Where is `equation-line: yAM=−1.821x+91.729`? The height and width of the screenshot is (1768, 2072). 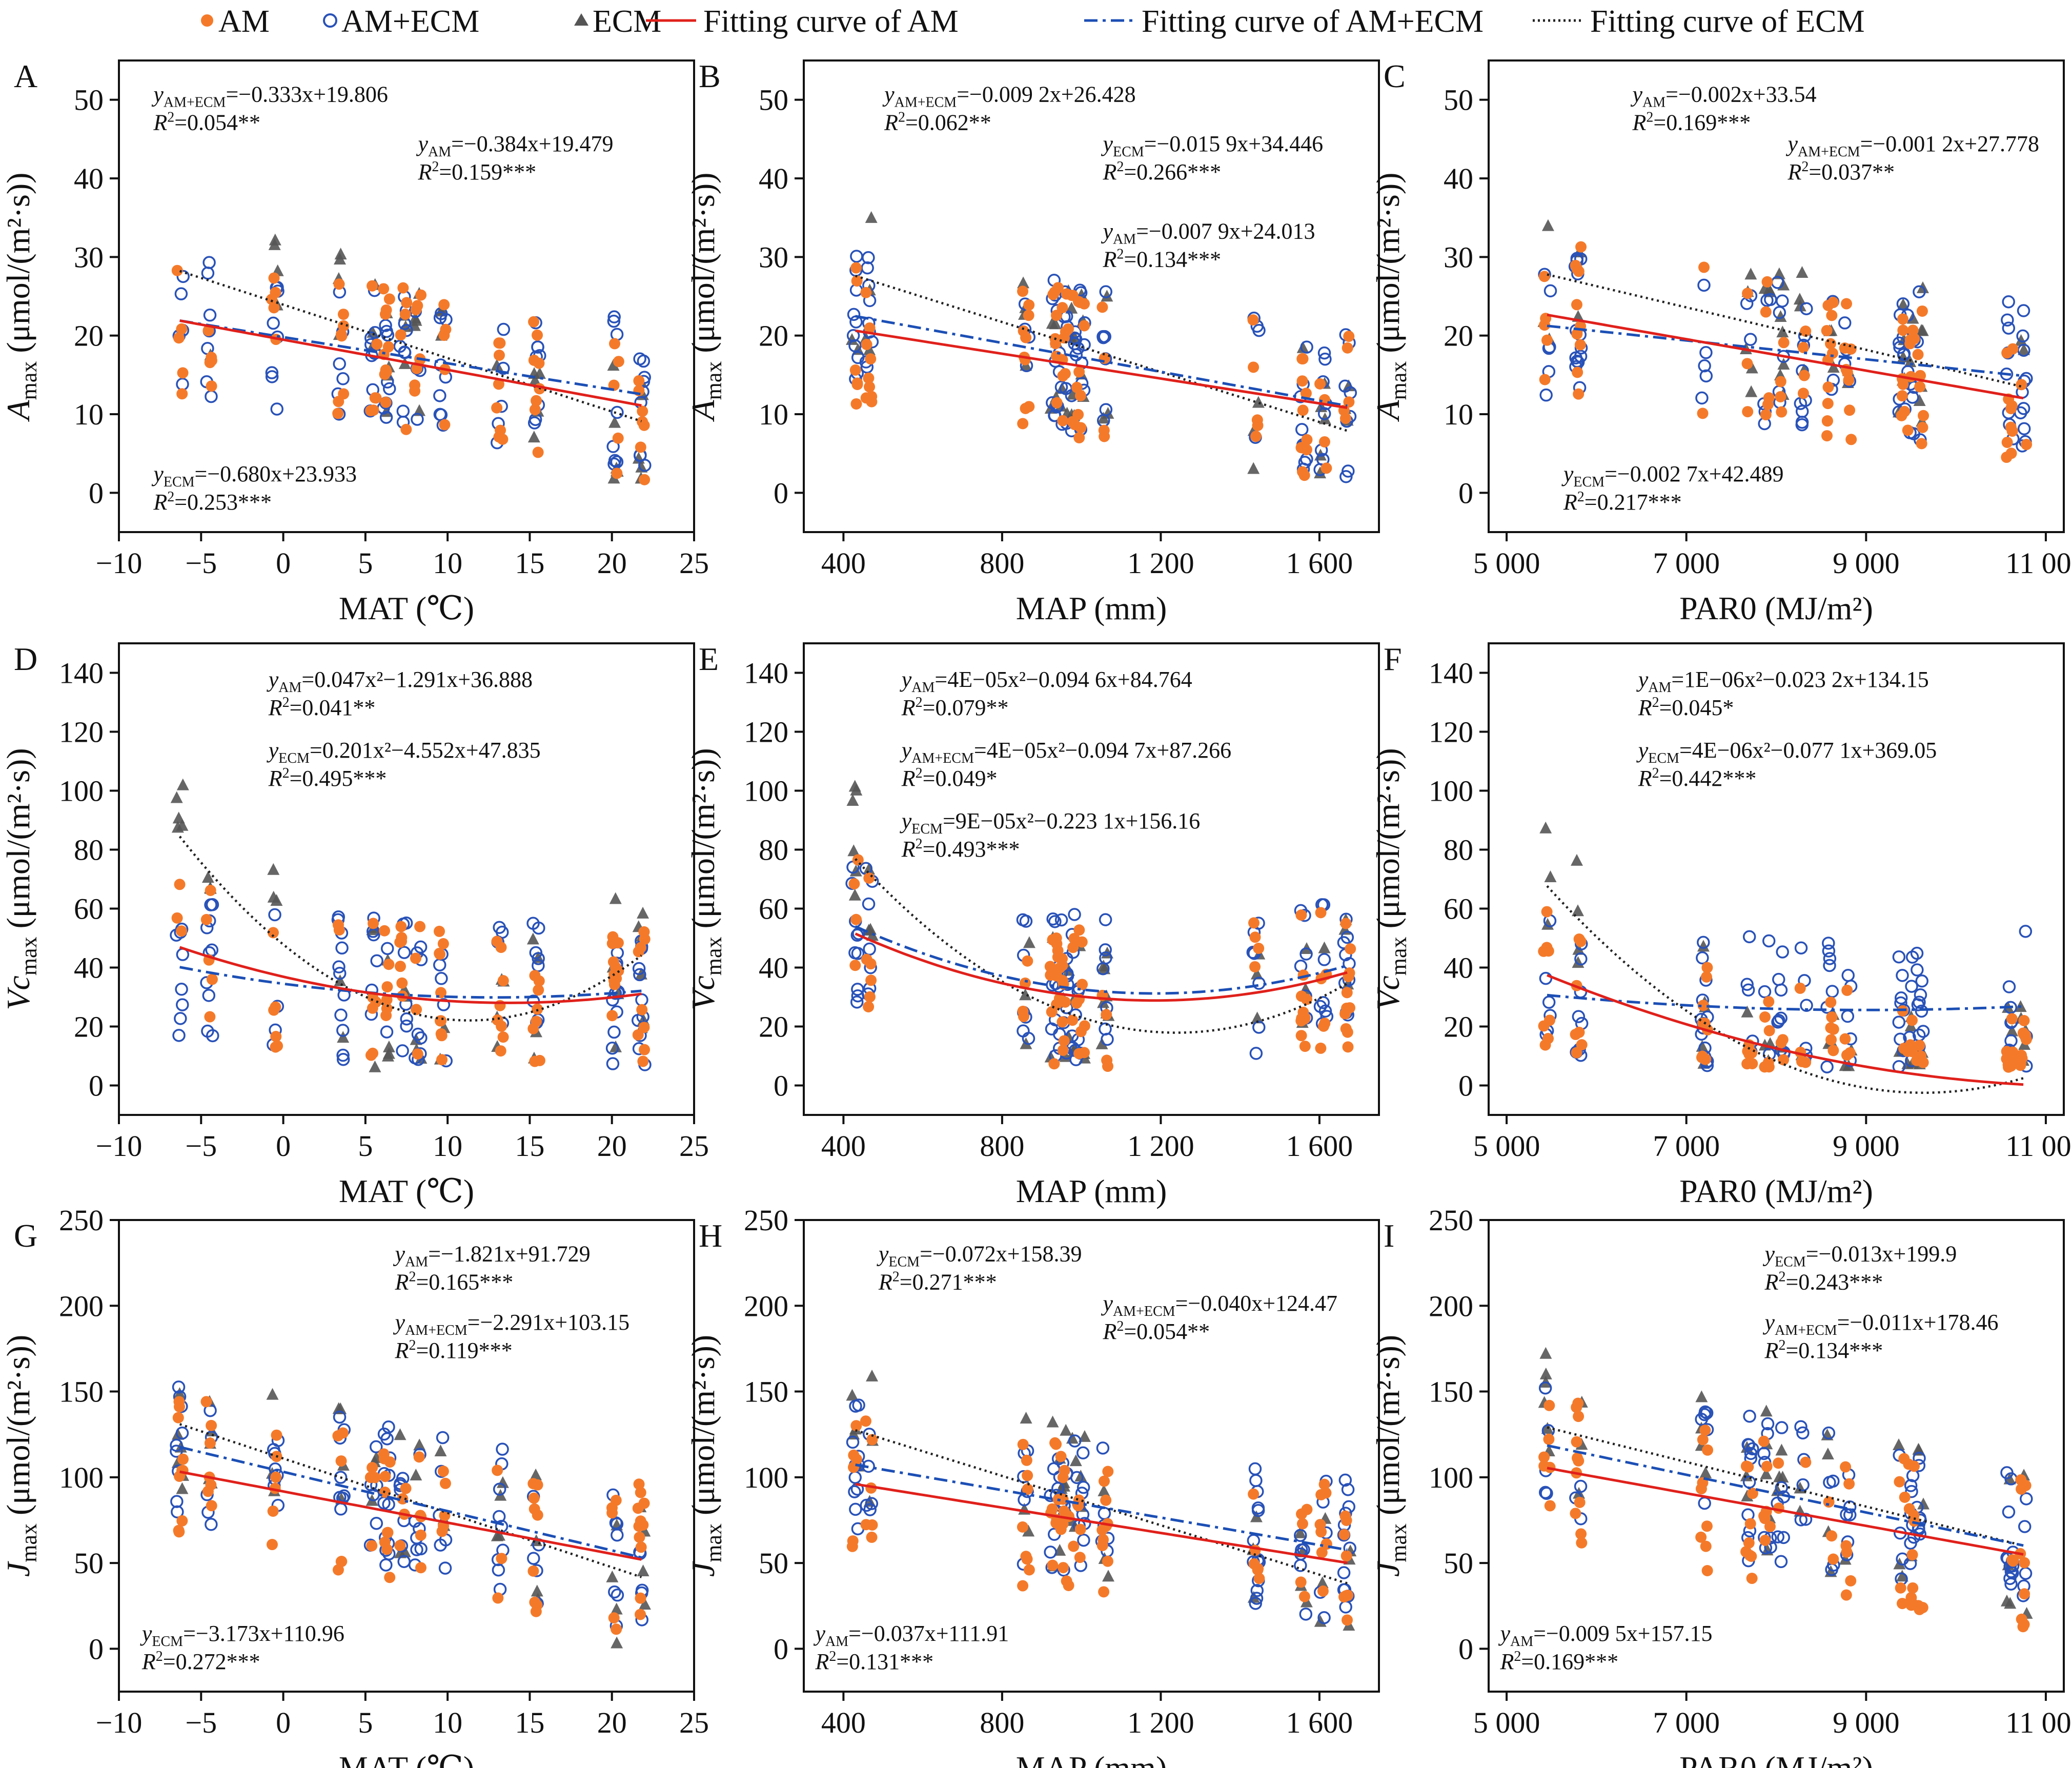
equation-line: yAM=−1.821x+91.729 is located at coordinates (492, 1256).